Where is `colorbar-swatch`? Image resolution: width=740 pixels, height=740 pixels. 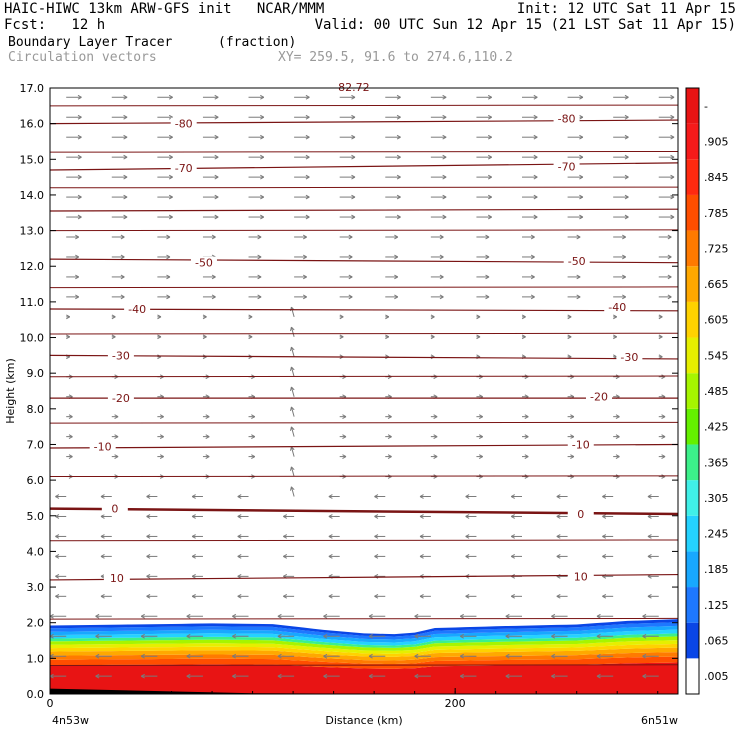
colorbar-swatch is located at coordinates (692, 605).